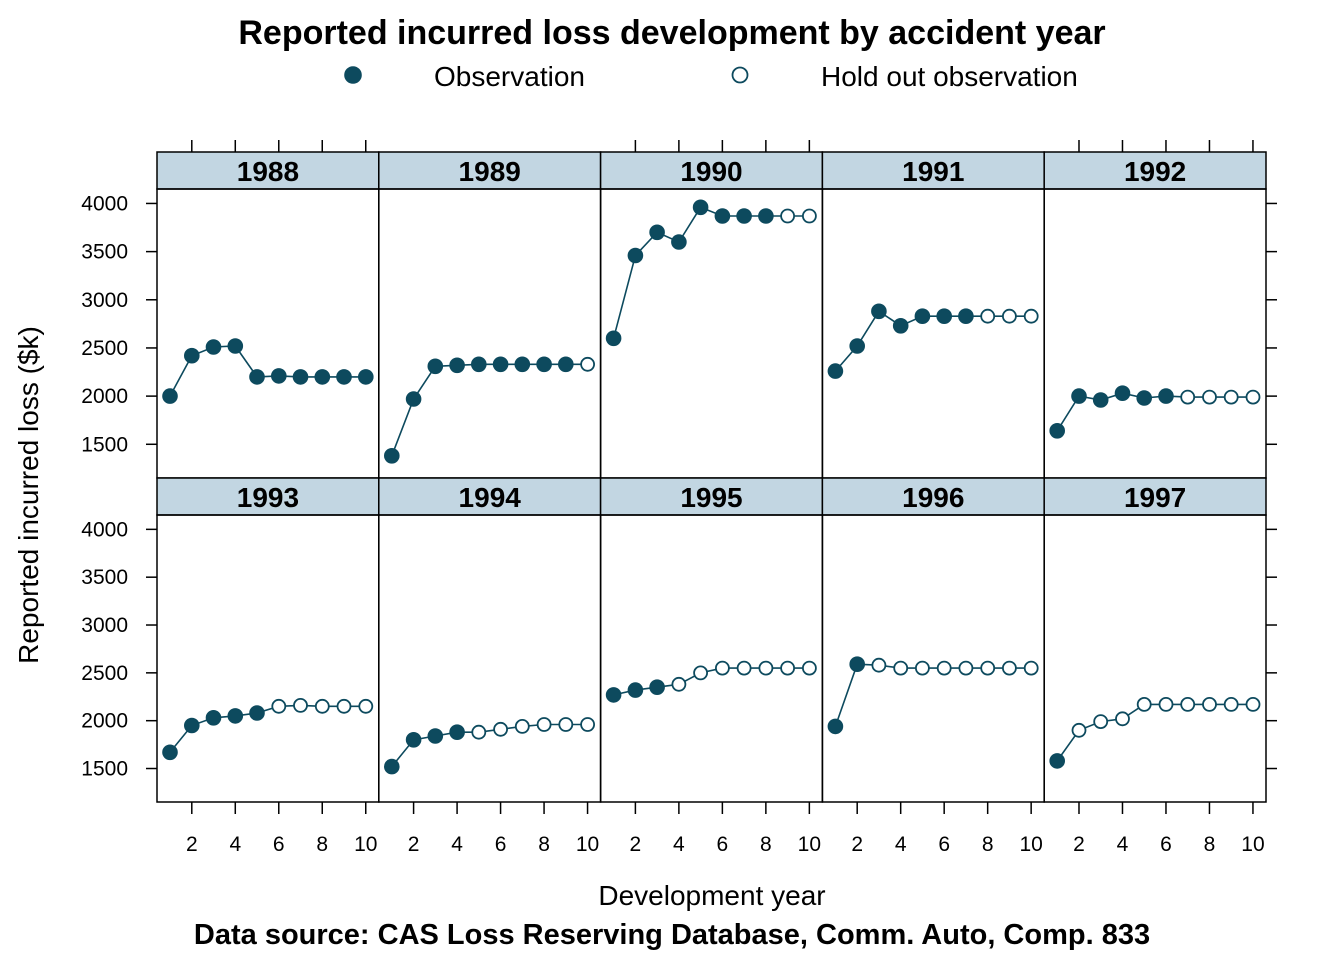 The image size is (1344, 960). What do you see at coordinates (267, 371) in the screenshot?
I see `series-line-1988` at bounding box center [267, 371].